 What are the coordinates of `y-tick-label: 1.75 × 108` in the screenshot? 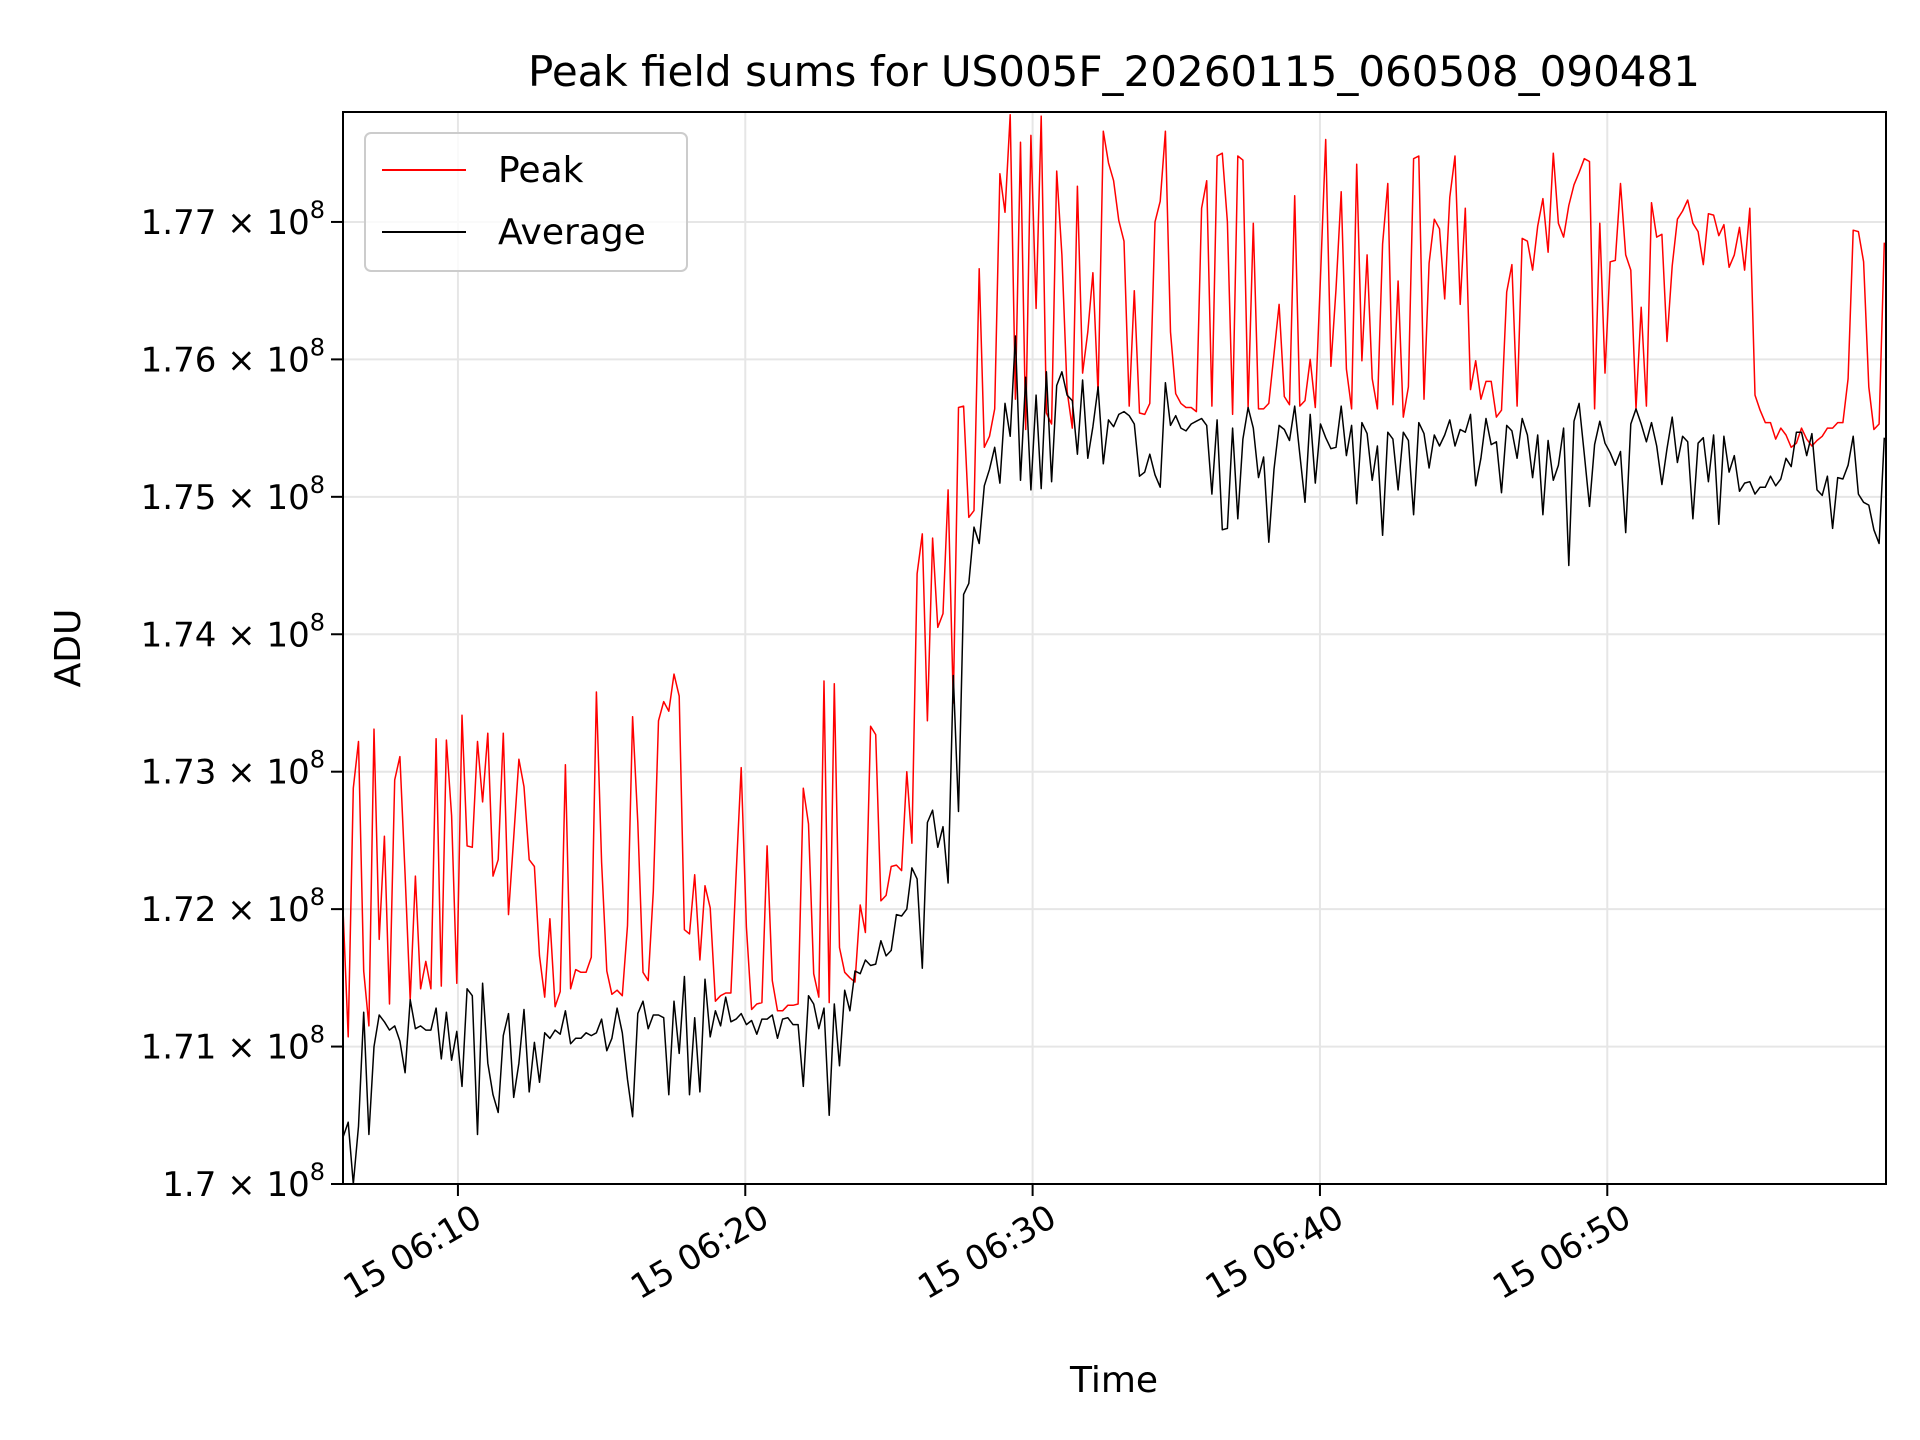 It's located at (233, 494).